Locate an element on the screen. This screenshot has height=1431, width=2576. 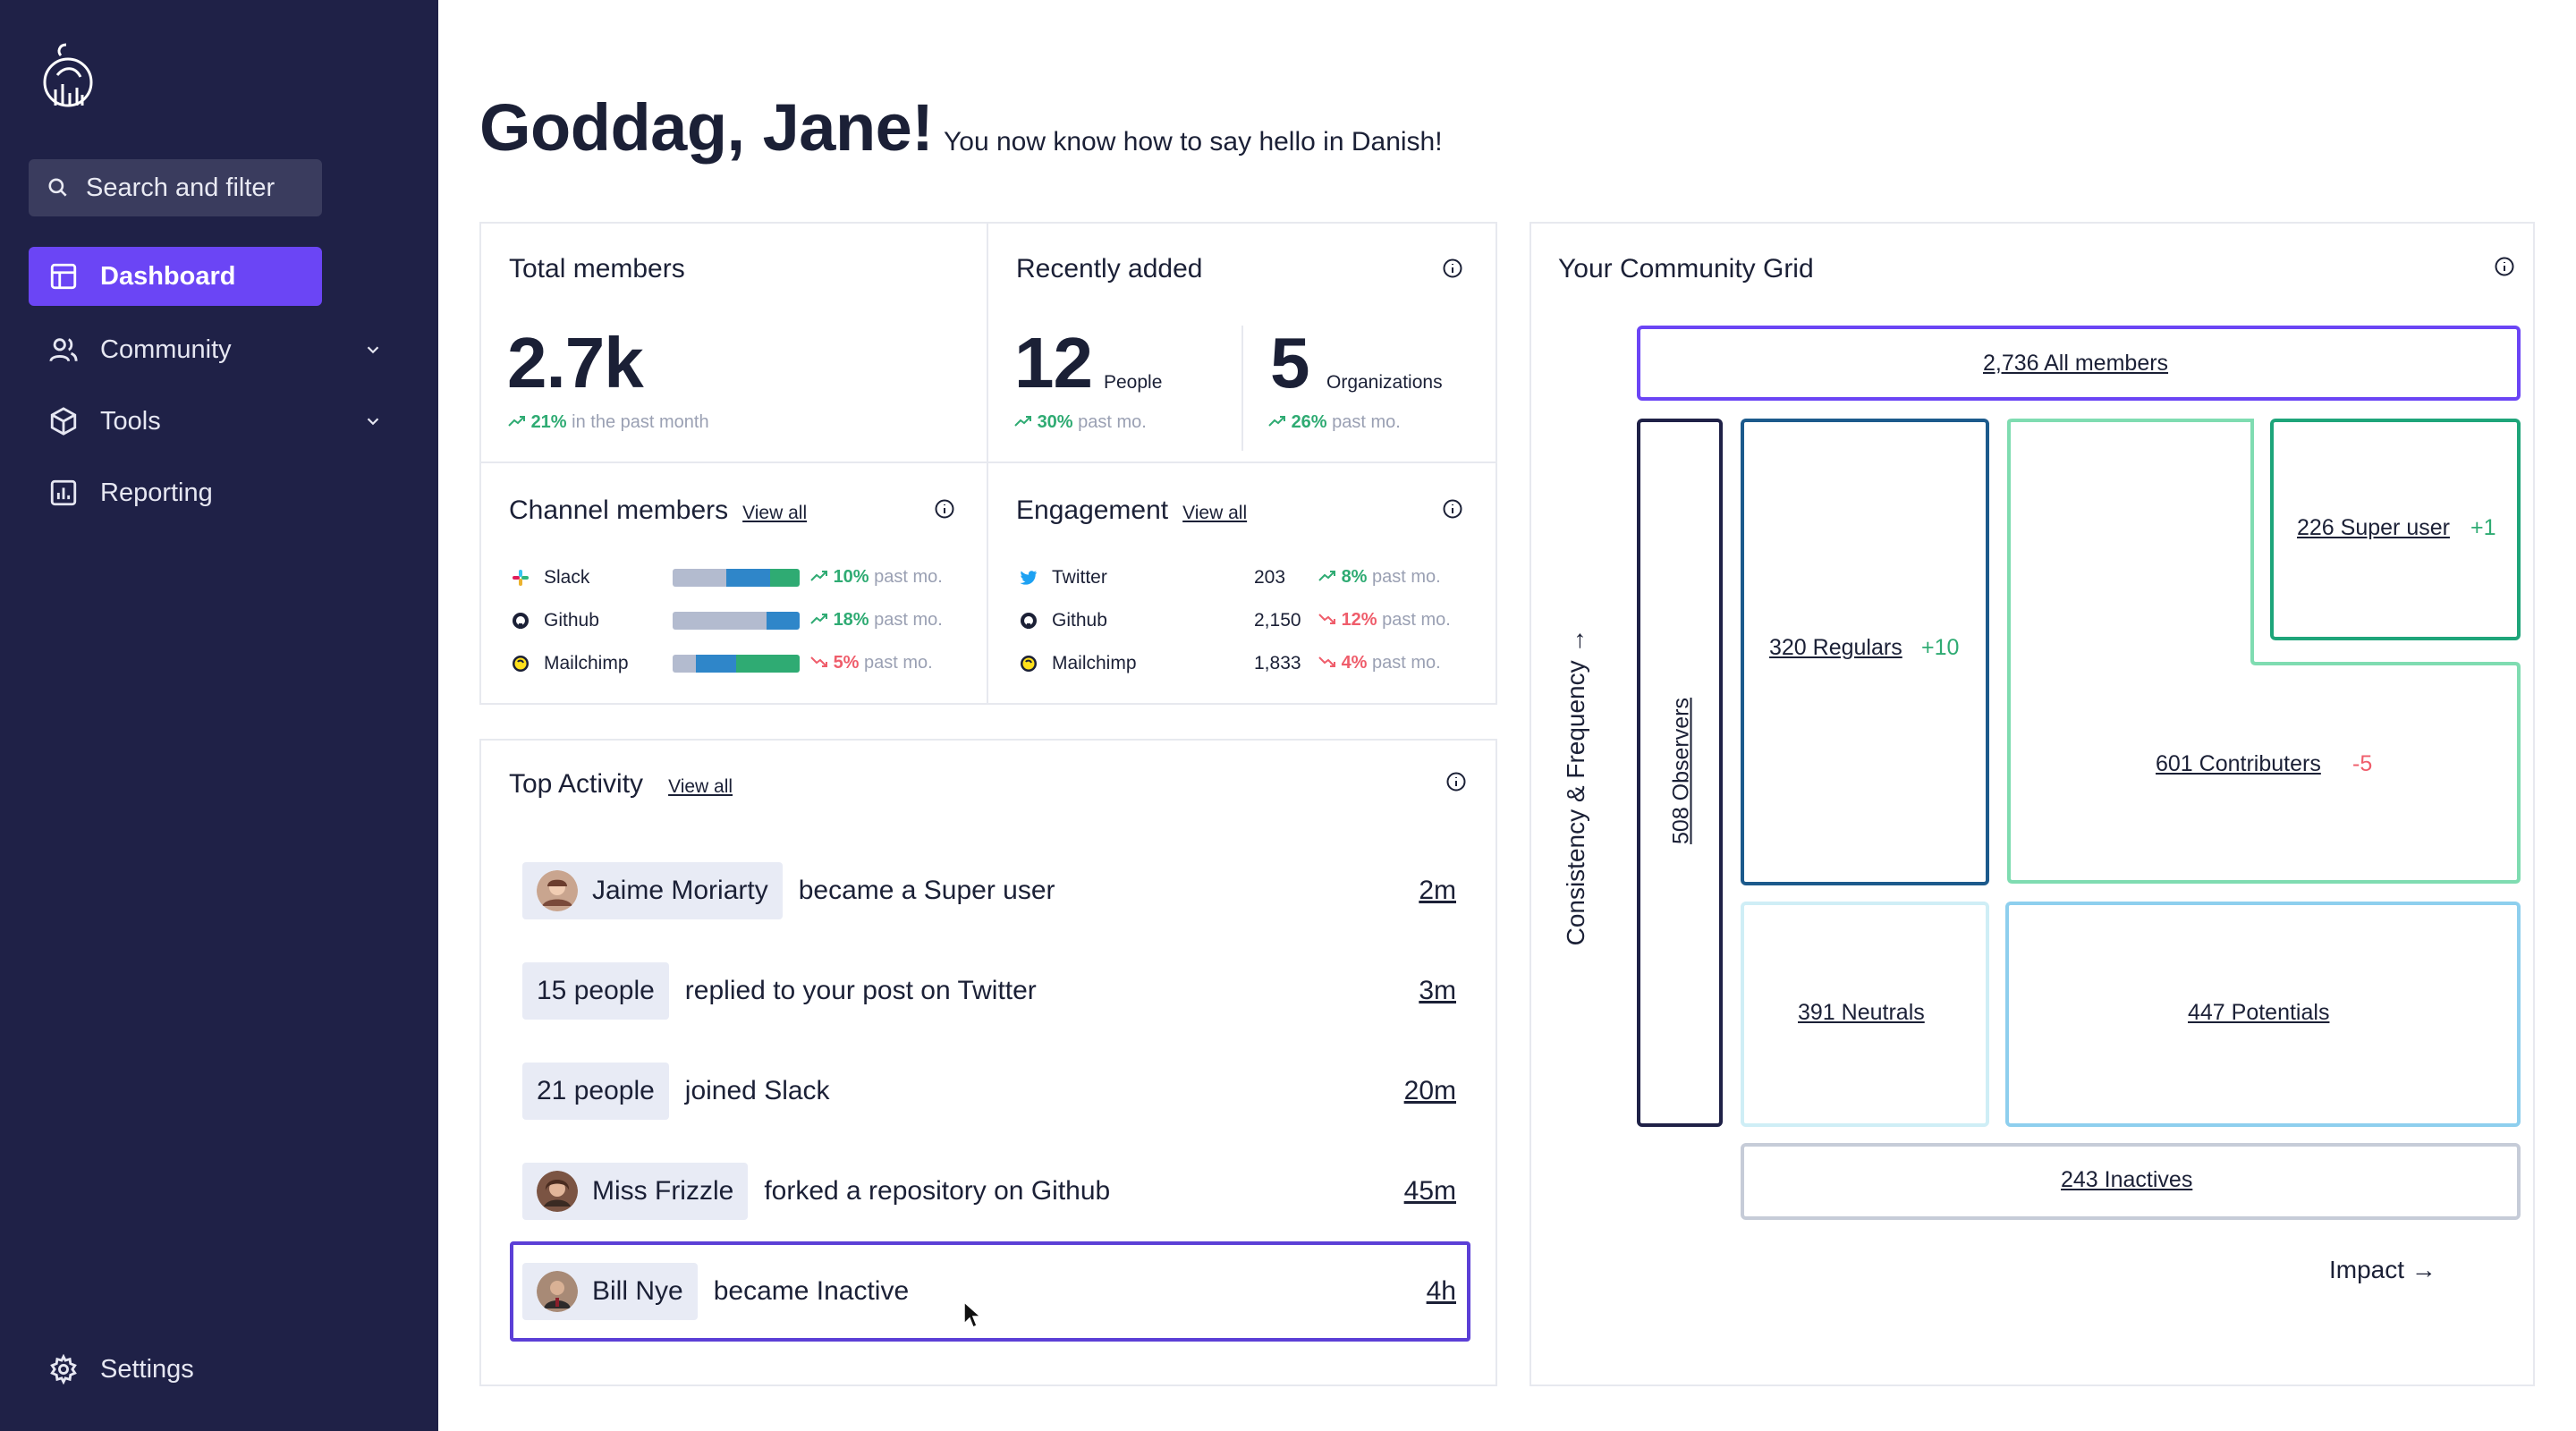
sidebar-item-community: Community is located at coordinates (216, 350).